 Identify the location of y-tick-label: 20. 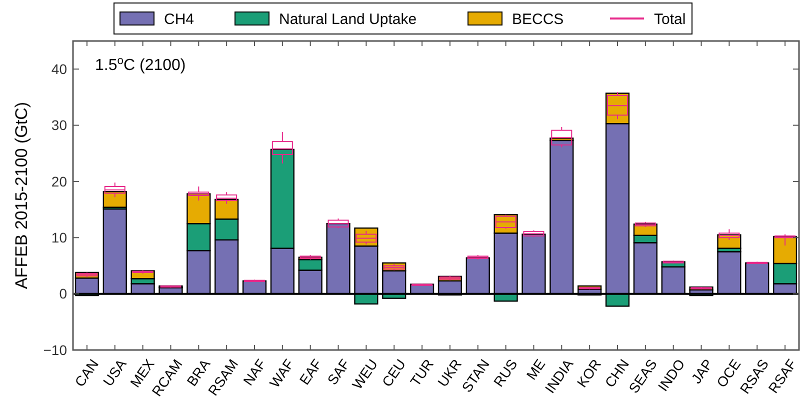
(59, 181).